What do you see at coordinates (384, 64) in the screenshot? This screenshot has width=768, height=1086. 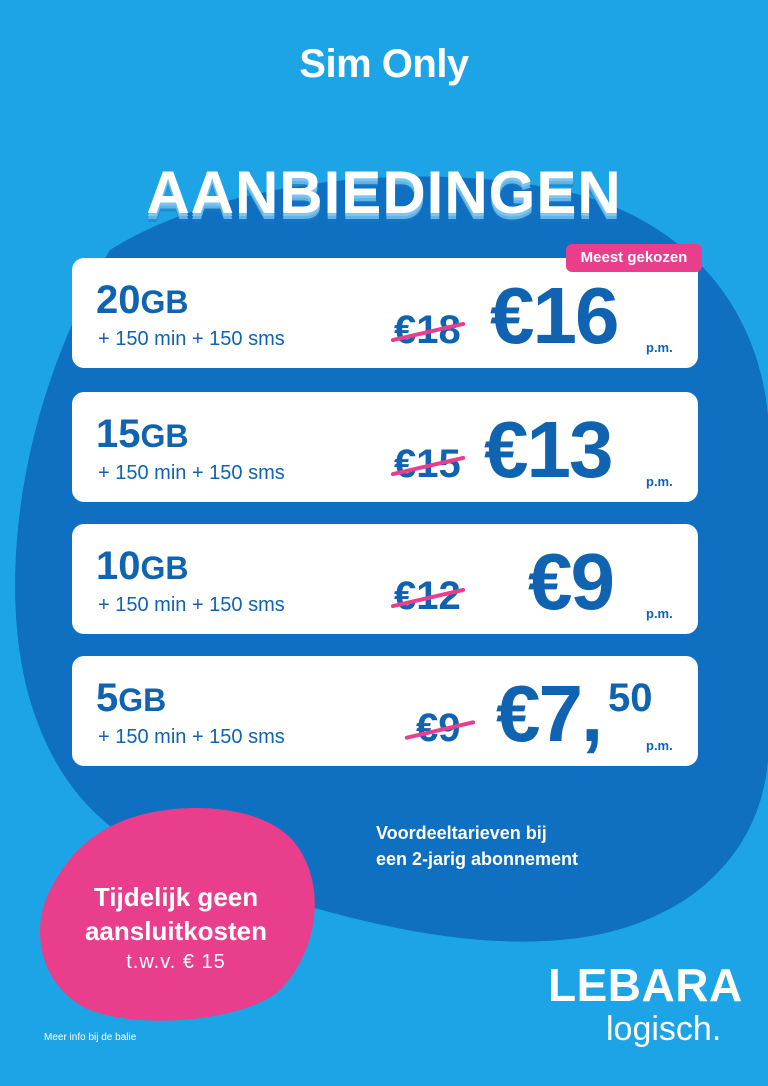 I see `subtitle: Sim Only` at bounding box center [384, 64].